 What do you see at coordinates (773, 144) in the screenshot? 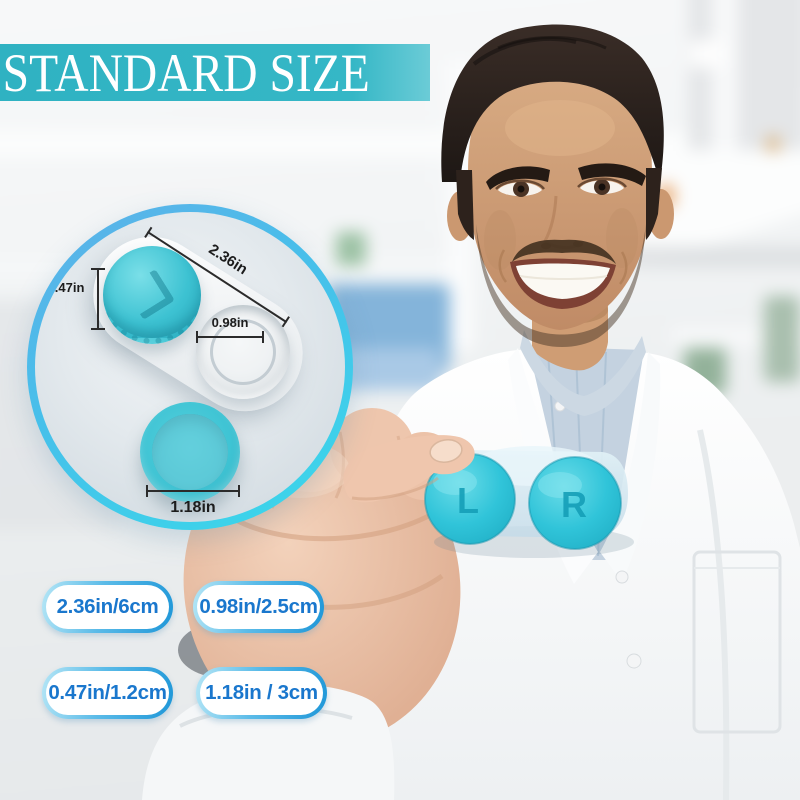
I see `product-cap-tan` at bounding box center [773, 144].